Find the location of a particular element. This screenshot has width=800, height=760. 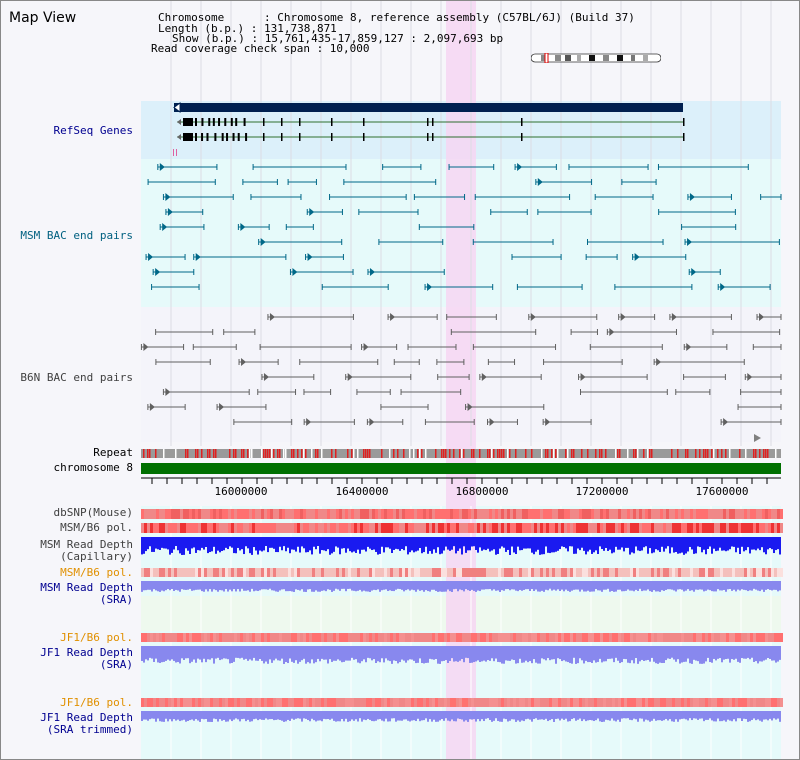

repeat-track is located at coordinates (461, 446).